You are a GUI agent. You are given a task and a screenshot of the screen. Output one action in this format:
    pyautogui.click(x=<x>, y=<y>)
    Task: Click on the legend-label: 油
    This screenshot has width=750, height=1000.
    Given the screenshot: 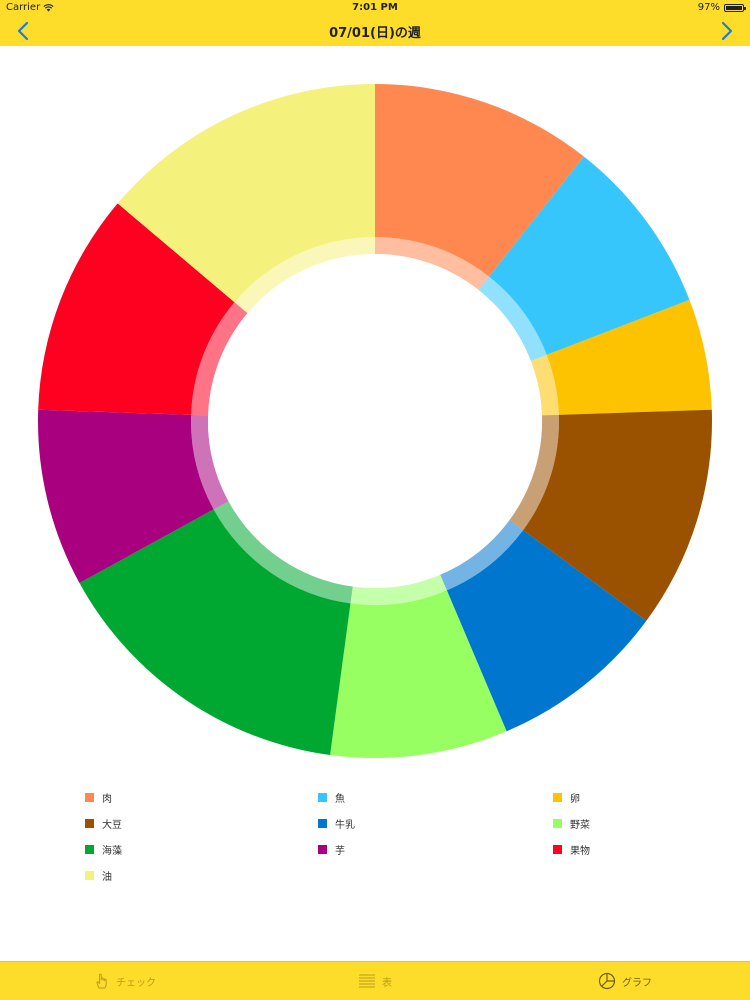 What is the action you would take?
    pyautogui.click(x=107, y=877)
    